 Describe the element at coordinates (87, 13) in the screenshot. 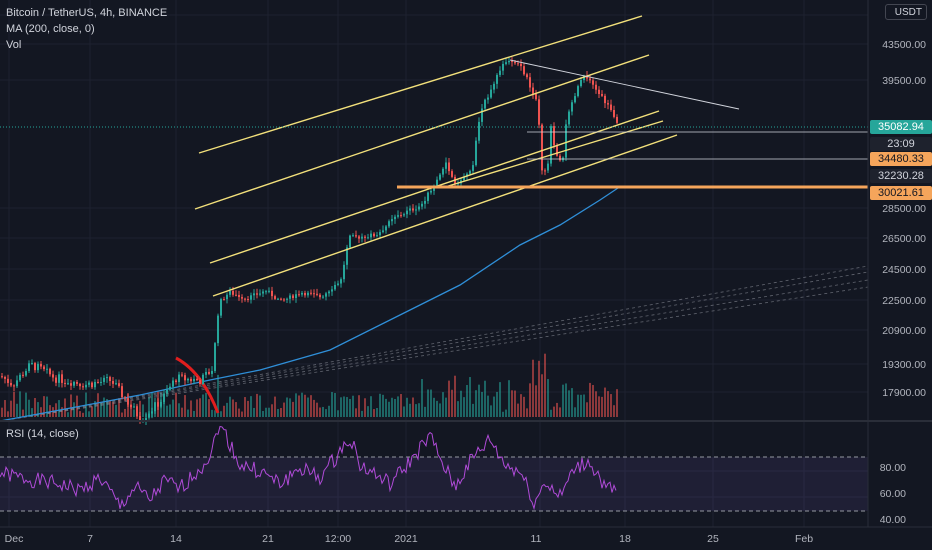

I see `symbol-legend: Bitcoin / TetherUS, 4h, BINANCE` at that location.